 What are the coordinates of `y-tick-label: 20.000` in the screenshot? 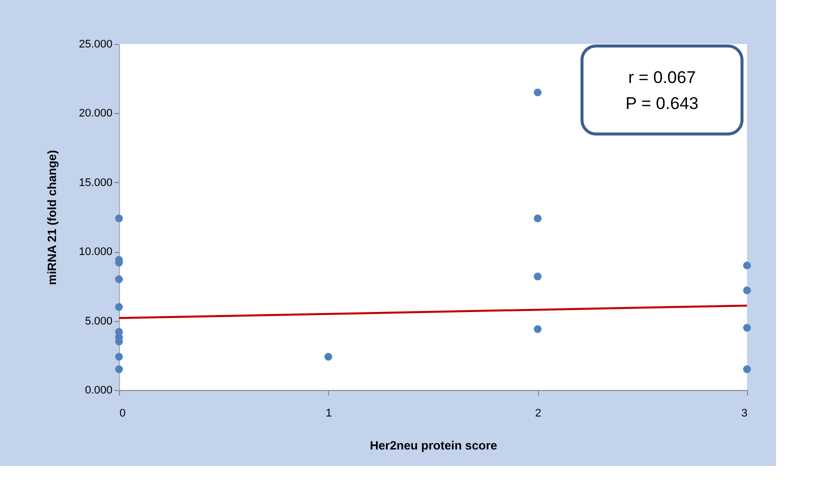 It's located at (95, 114).